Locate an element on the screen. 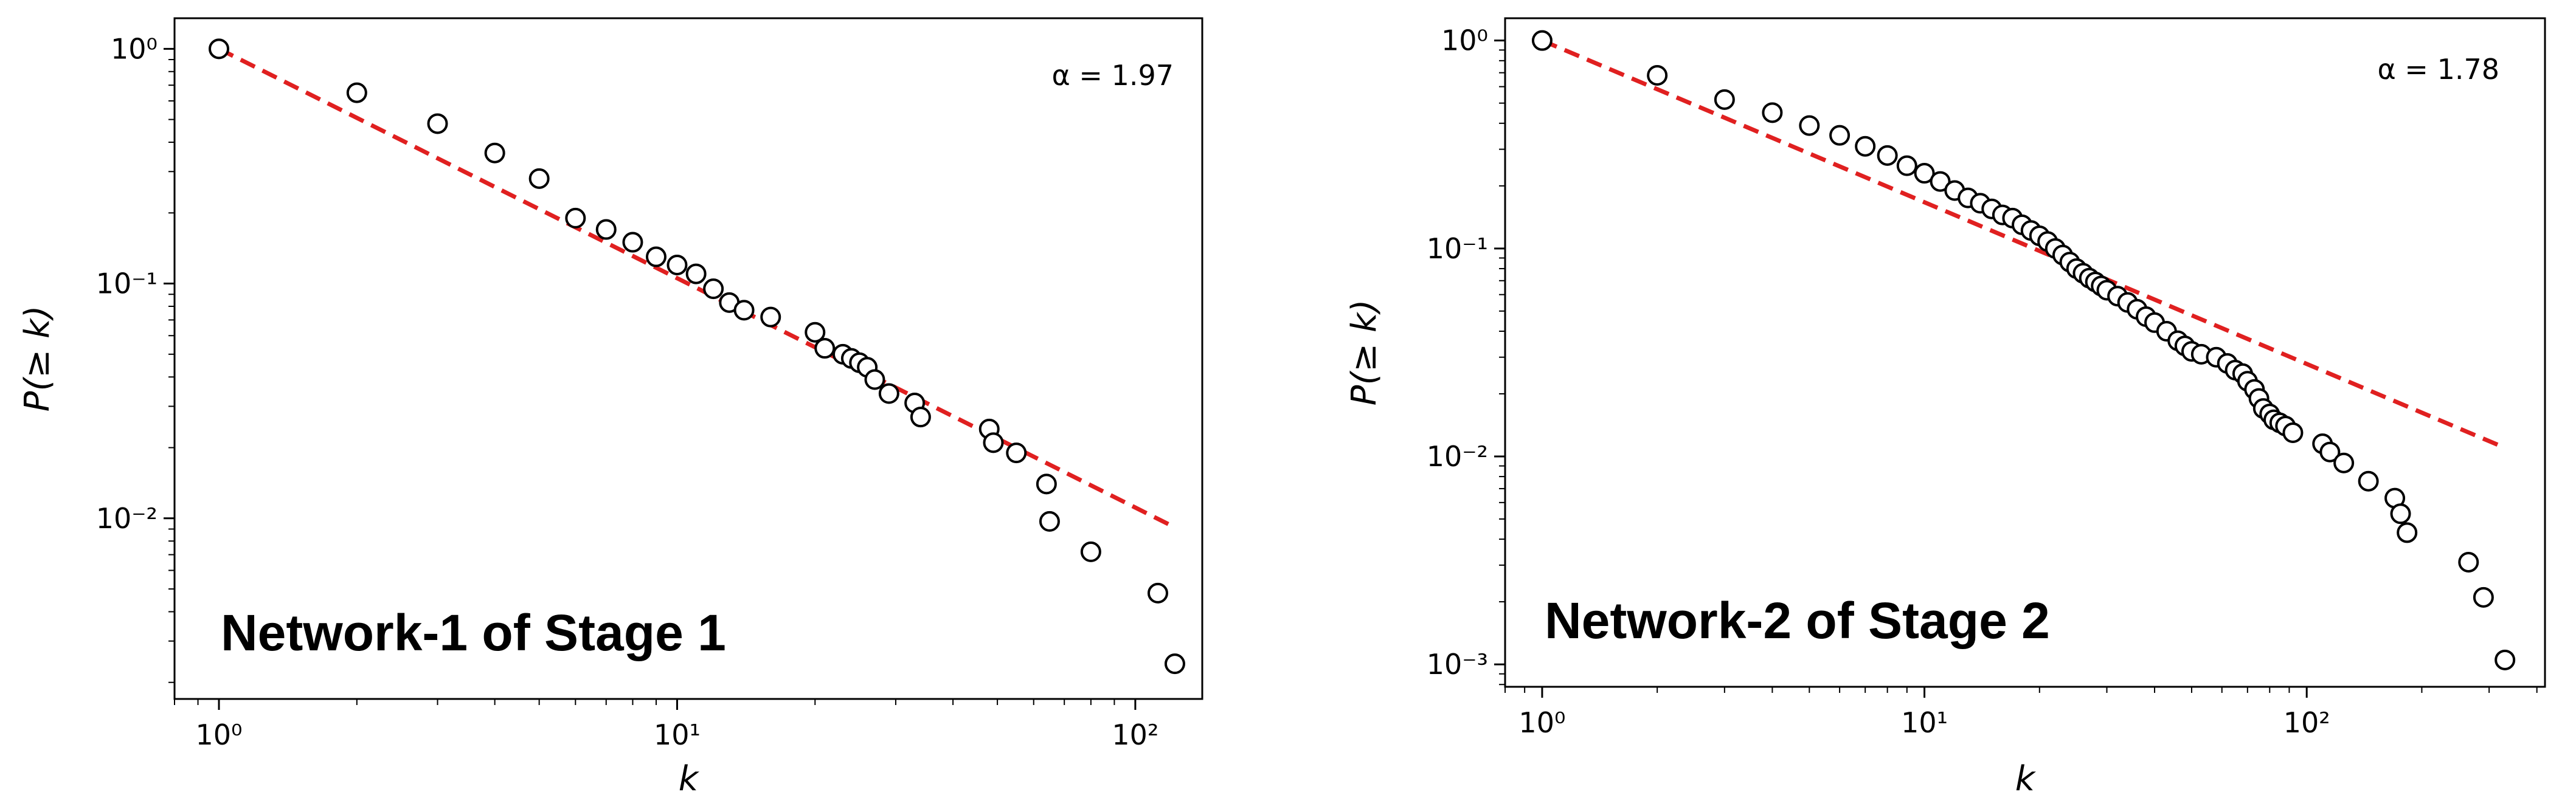  alpha-annotation: α = 1.78 is located at coordinates (2438, 69).